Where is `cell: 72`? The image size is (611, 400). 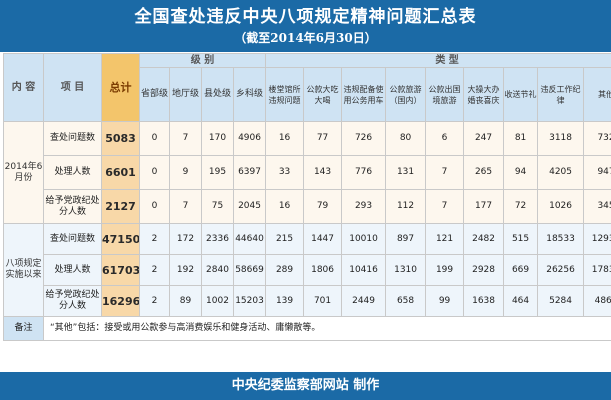 cell: 72 is located at coordinates (521, 206).